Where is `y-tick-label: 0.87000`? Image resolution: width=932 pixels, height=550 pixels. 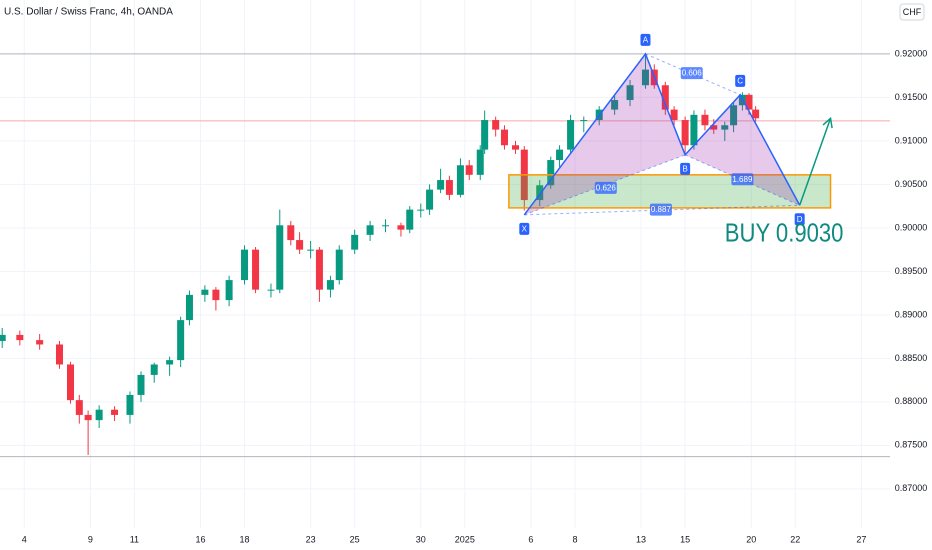 y-tick-label: 0.87000 is located at coordinates (911, 488).